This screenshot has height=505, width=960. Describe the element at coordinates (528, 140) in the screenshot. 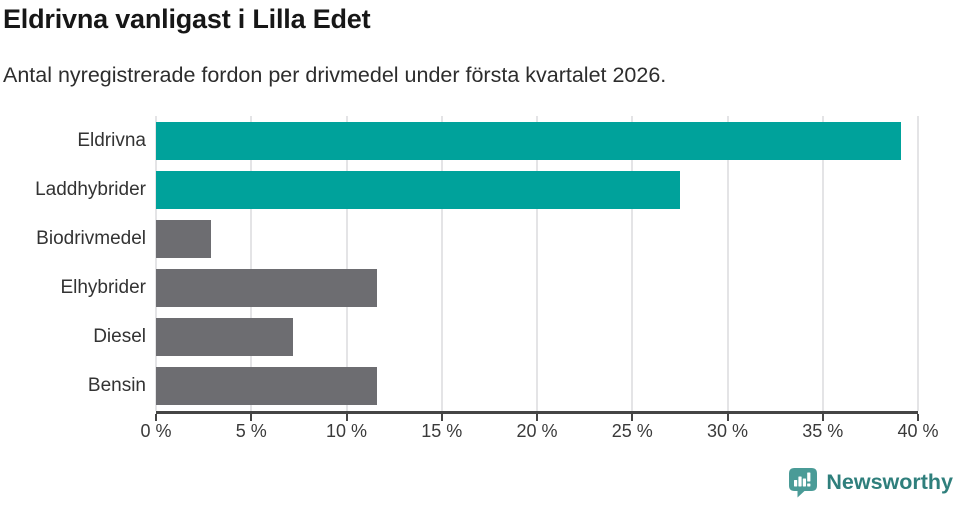

I see `bar-eldrivna` at that location.